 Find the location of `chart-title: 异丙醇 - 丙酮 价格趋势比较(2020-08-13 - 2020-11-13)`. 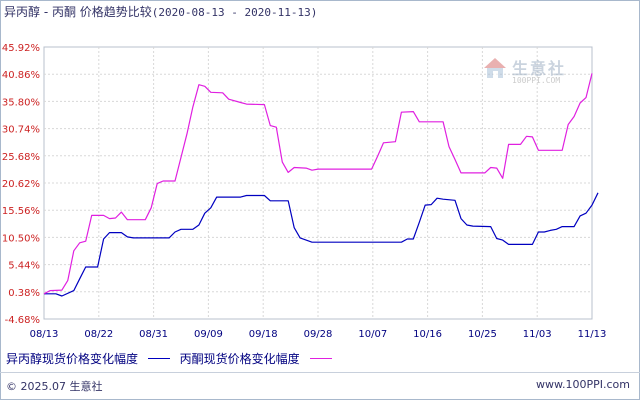

chart-title: 异丙醇 - 丙酮 价格趋势比较(2020-08-13 - 2020-11-13) is located at coordinates (160, 11).